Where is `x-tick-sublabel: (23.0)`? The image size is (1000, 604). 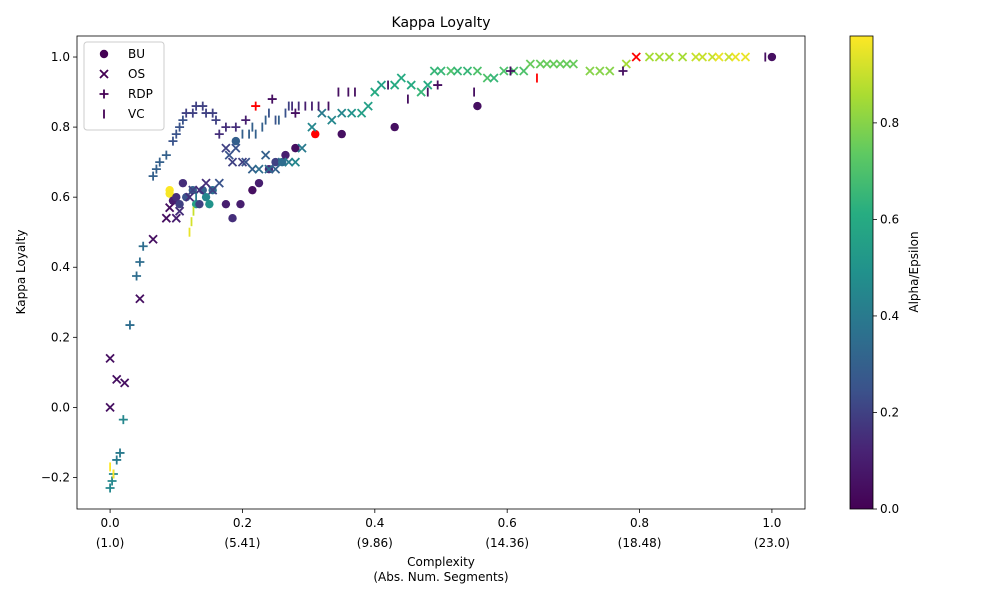
x-tick-sublabel: (23.0) is located at coordinates (772, 543).